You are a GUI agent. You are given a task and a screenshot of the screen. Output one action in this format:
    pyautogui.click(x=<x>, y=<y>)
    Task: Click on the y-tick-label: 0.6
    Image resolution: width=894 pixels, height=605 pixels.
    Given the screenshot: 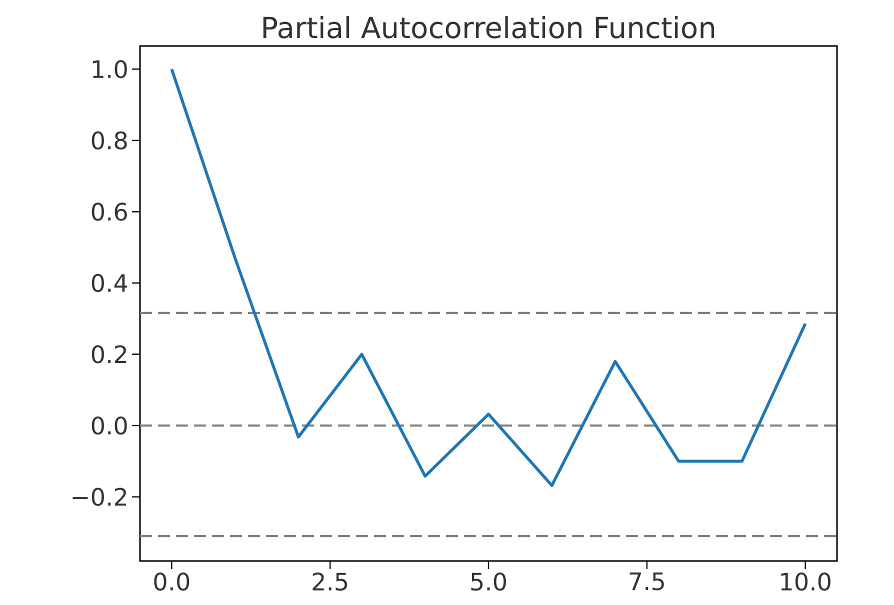 What is the action you would take?
    pyautogui.click(x=109, y=211)
    